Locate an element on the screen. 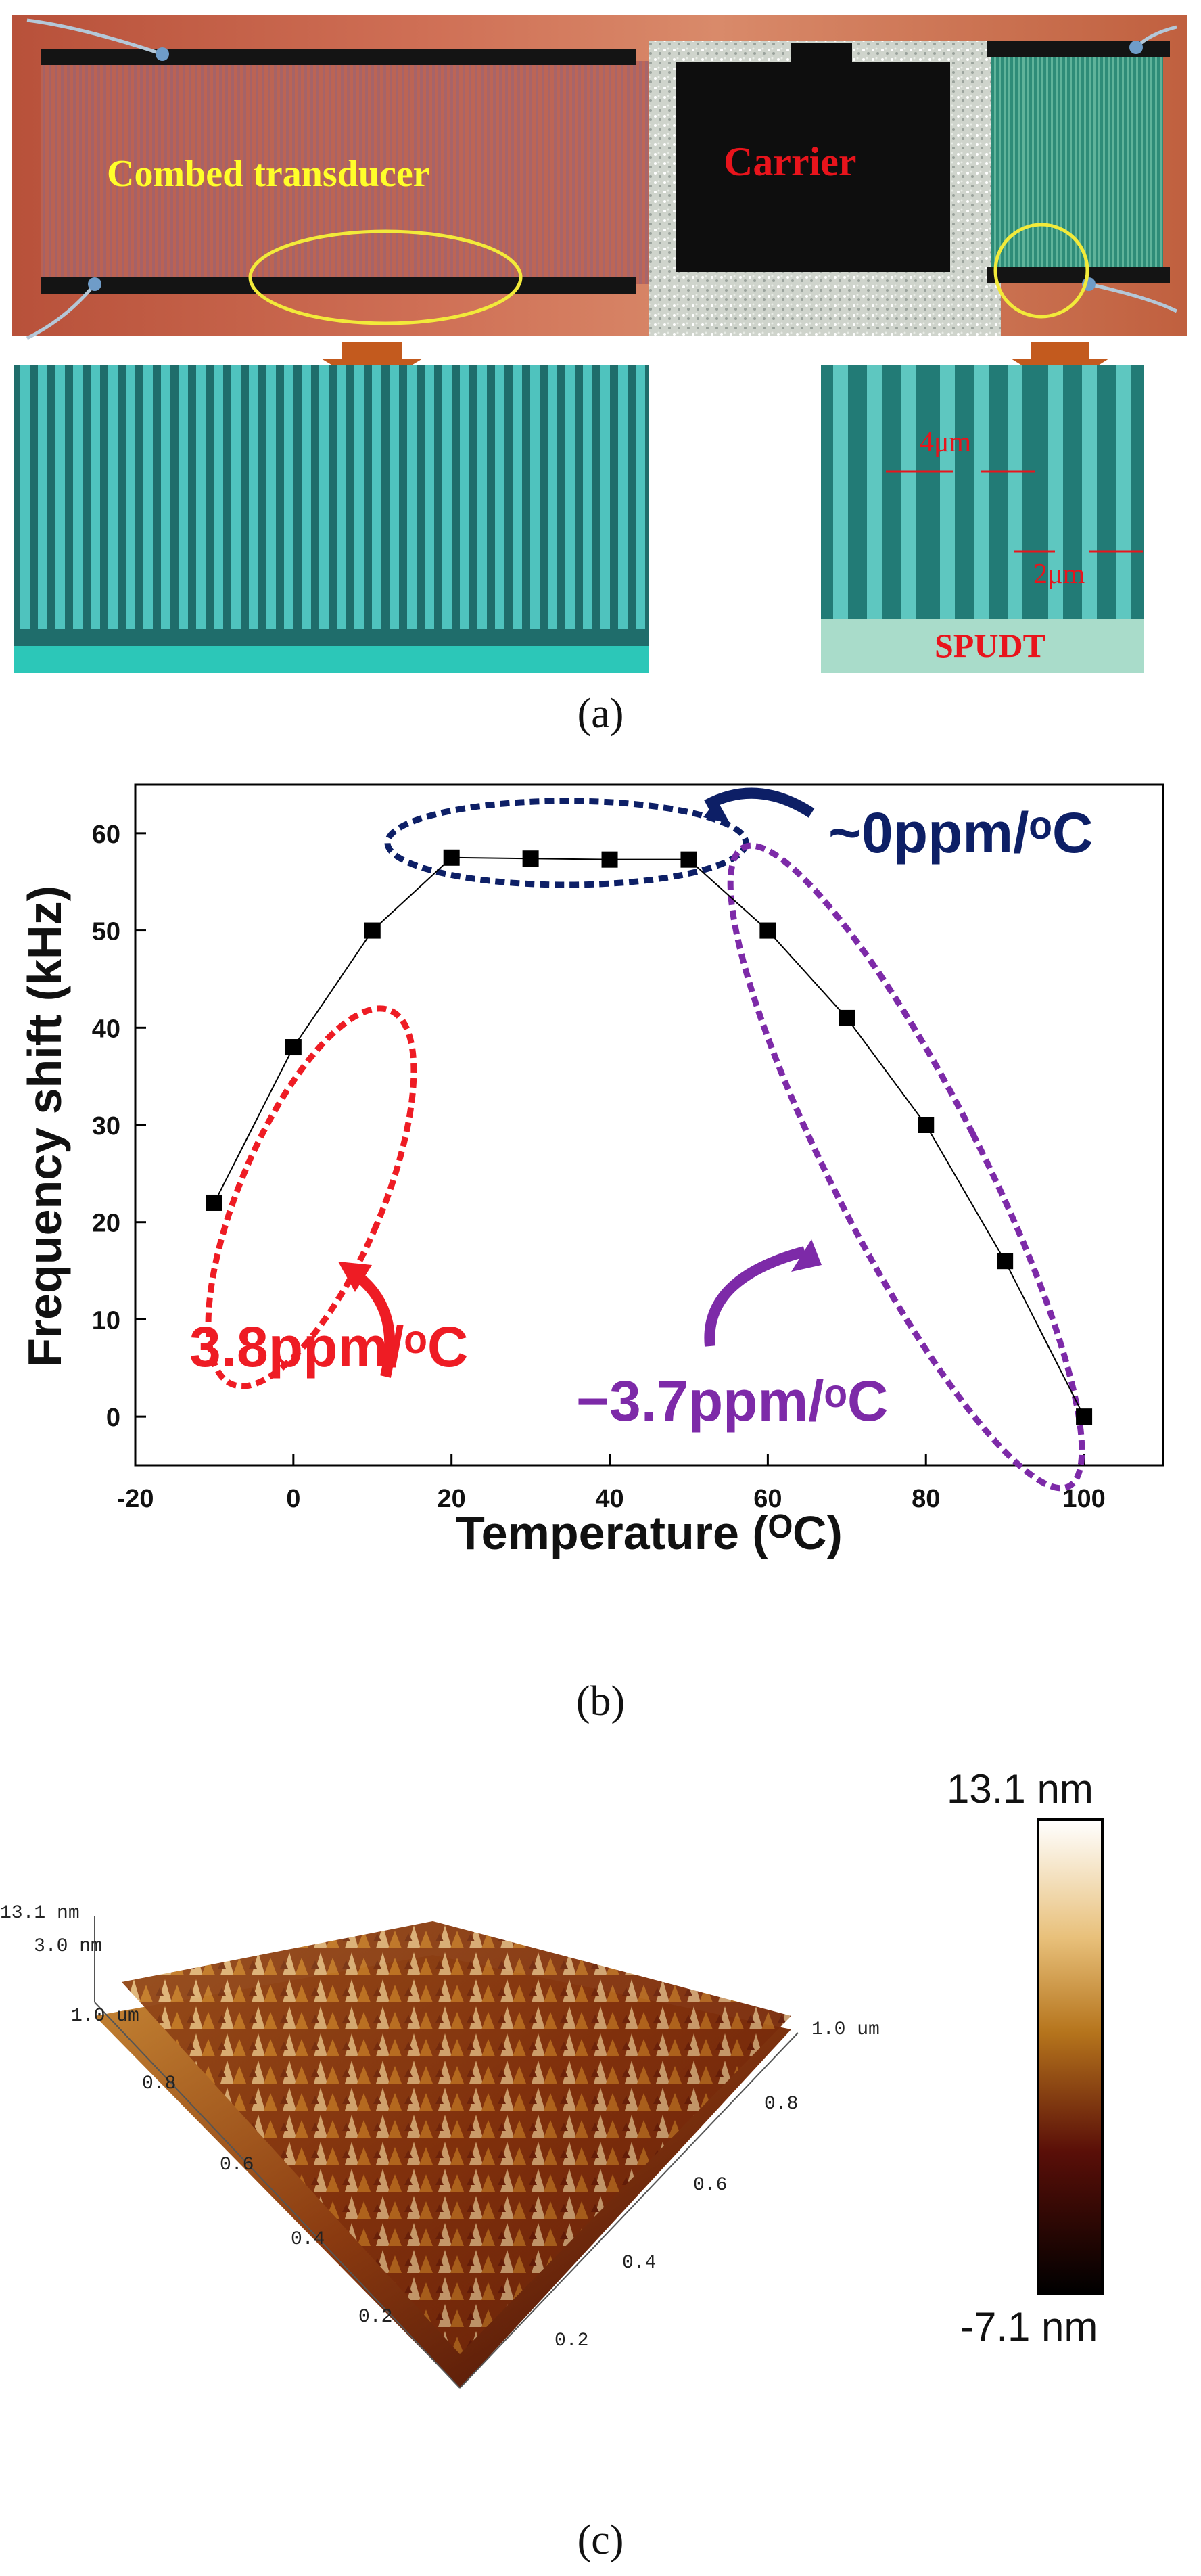 This screenshot has width=1201, height=2576. zero-annotation-arrow is located at coordinates (759, 802).